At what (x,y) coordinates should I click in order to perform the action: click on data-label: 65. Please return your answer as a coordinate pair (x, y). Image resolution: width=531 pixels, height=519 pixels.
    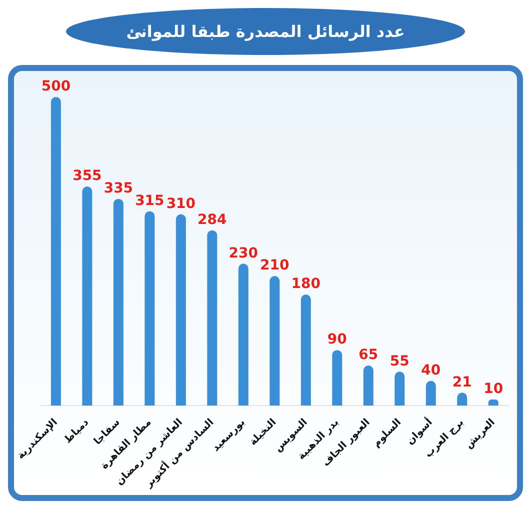
    Looking at the image, I should click on (368, 355).